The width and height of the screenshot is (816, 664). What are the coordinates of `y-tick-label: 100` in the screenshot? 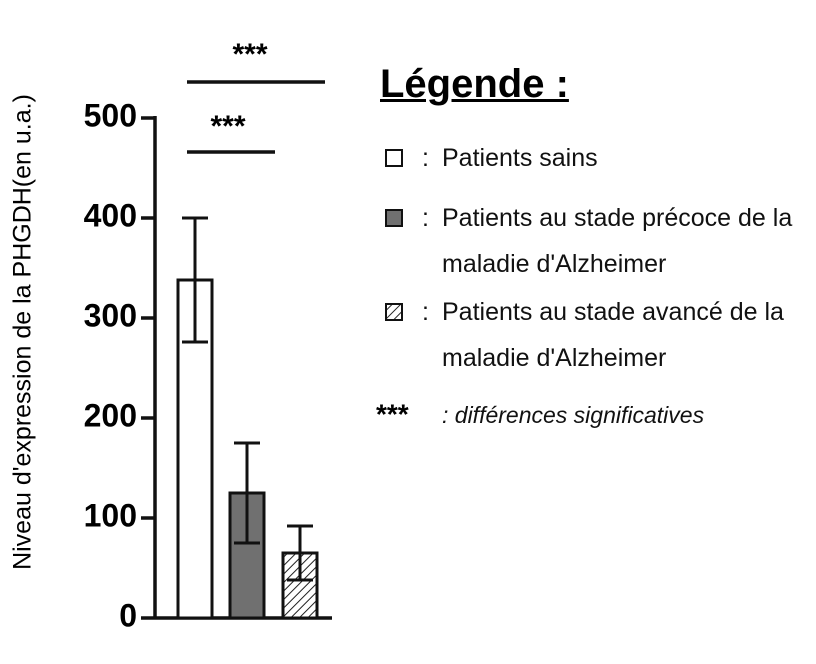 It's located at (110, 515).